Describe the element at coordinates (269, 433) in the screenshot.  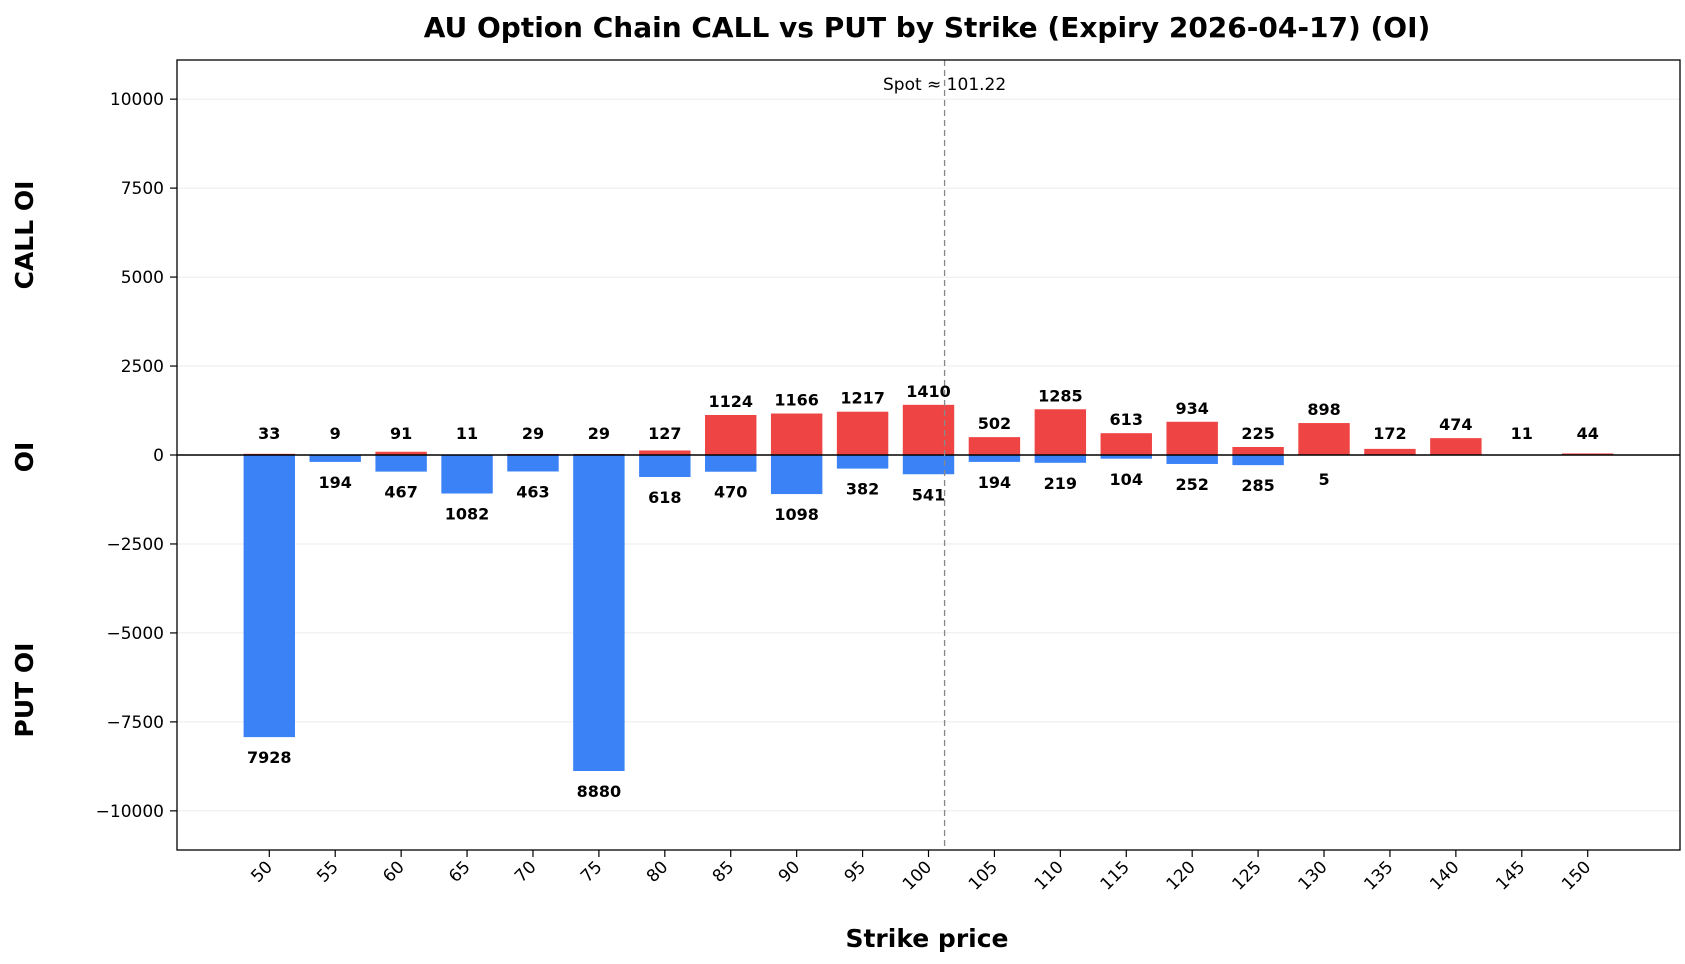
I see `call-value-label: 33` at that location.